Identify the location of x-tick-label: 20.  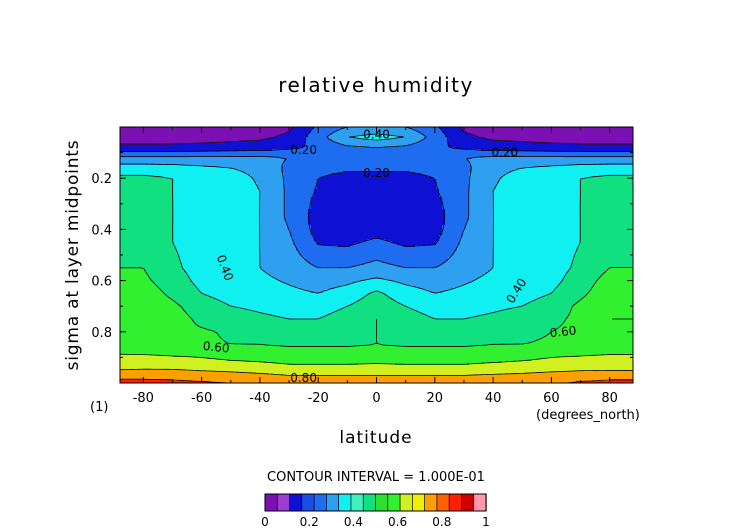
(435, 398).